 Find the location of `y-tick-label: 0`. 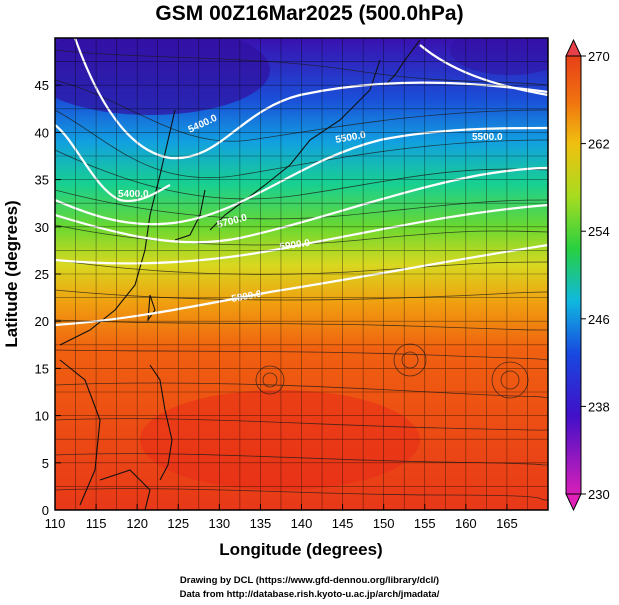

y-tick-label: 0 is located at coordinates (45, 510).